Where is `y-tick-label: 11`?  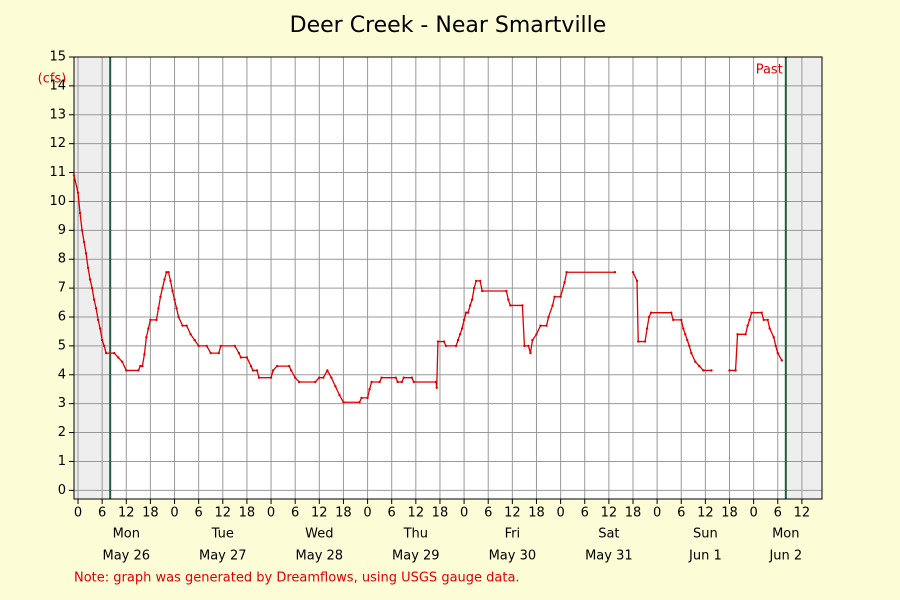
y-tick-label: 11 is located at coordinates (57, 172).